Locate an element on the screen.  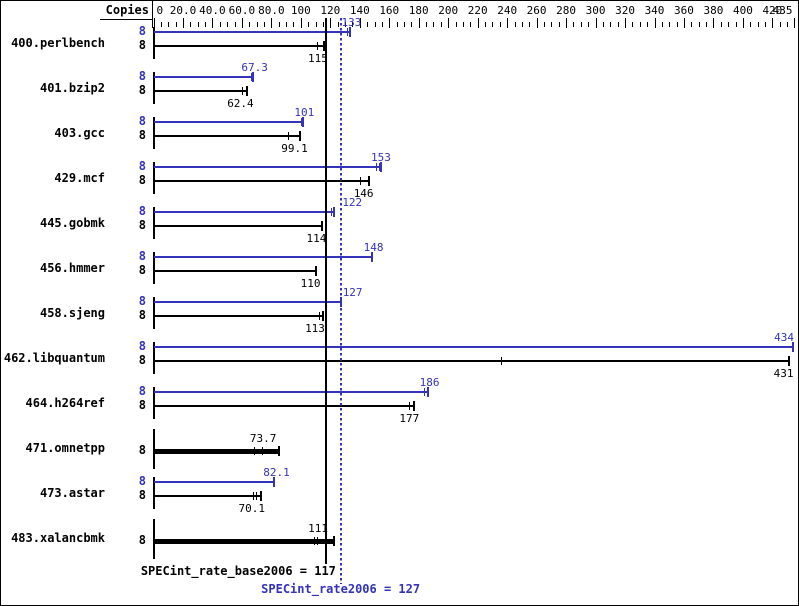
benchmark-label: 445.gobmk is located at coordinates (72, 223).